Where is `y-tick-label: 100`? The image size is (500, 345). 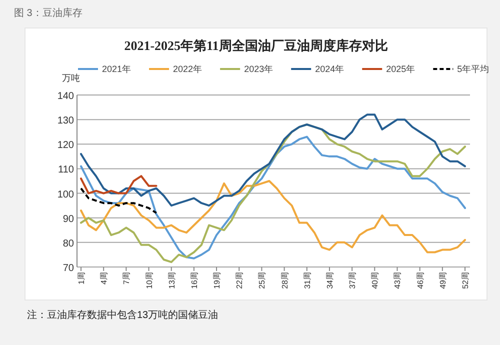 y-tick-label: 100 is located at coordinates (65, 194).